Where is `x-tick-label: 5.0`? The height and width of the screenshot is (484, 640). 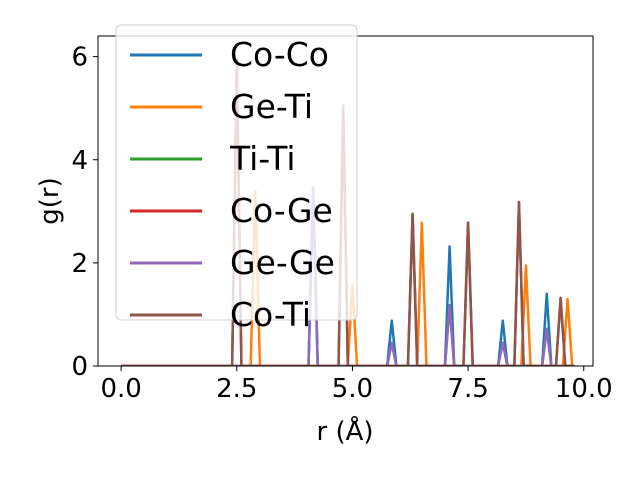
x-tick-label: 5.0 is located at coordinates (352, 389).